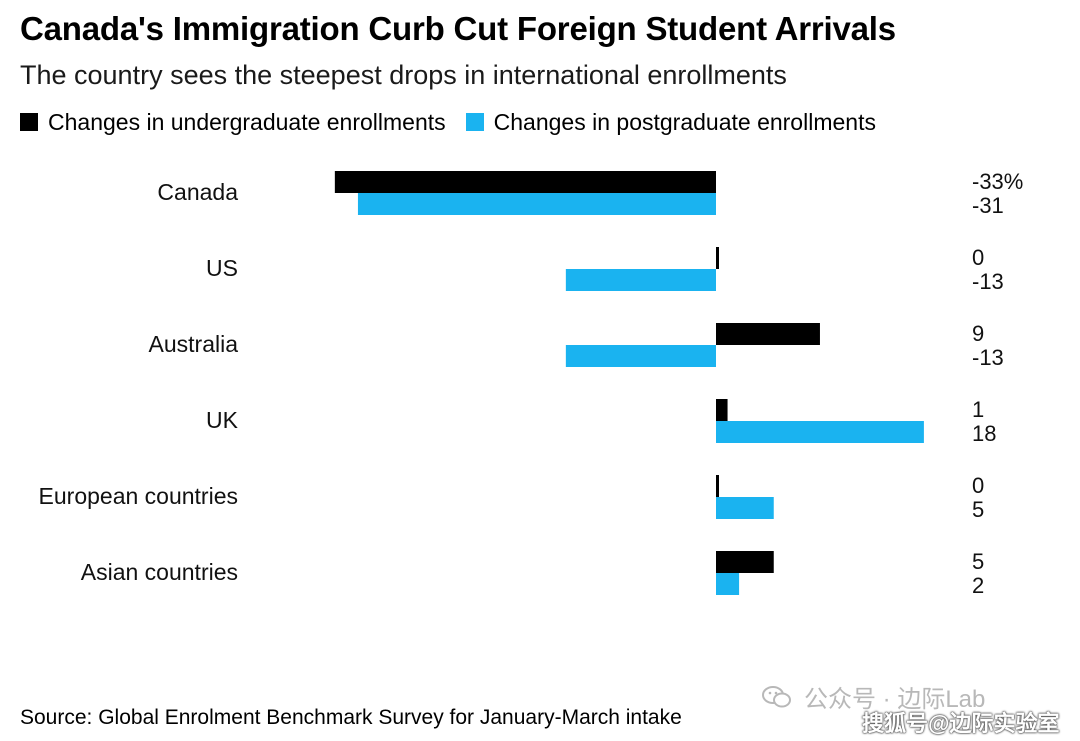 The width and height of the screenshot is (1080, 741). What do you see at coordinates (29, 122) in the screenshot?
I see `legend-swatch-undergraduate` at bounding box center [29, 122].